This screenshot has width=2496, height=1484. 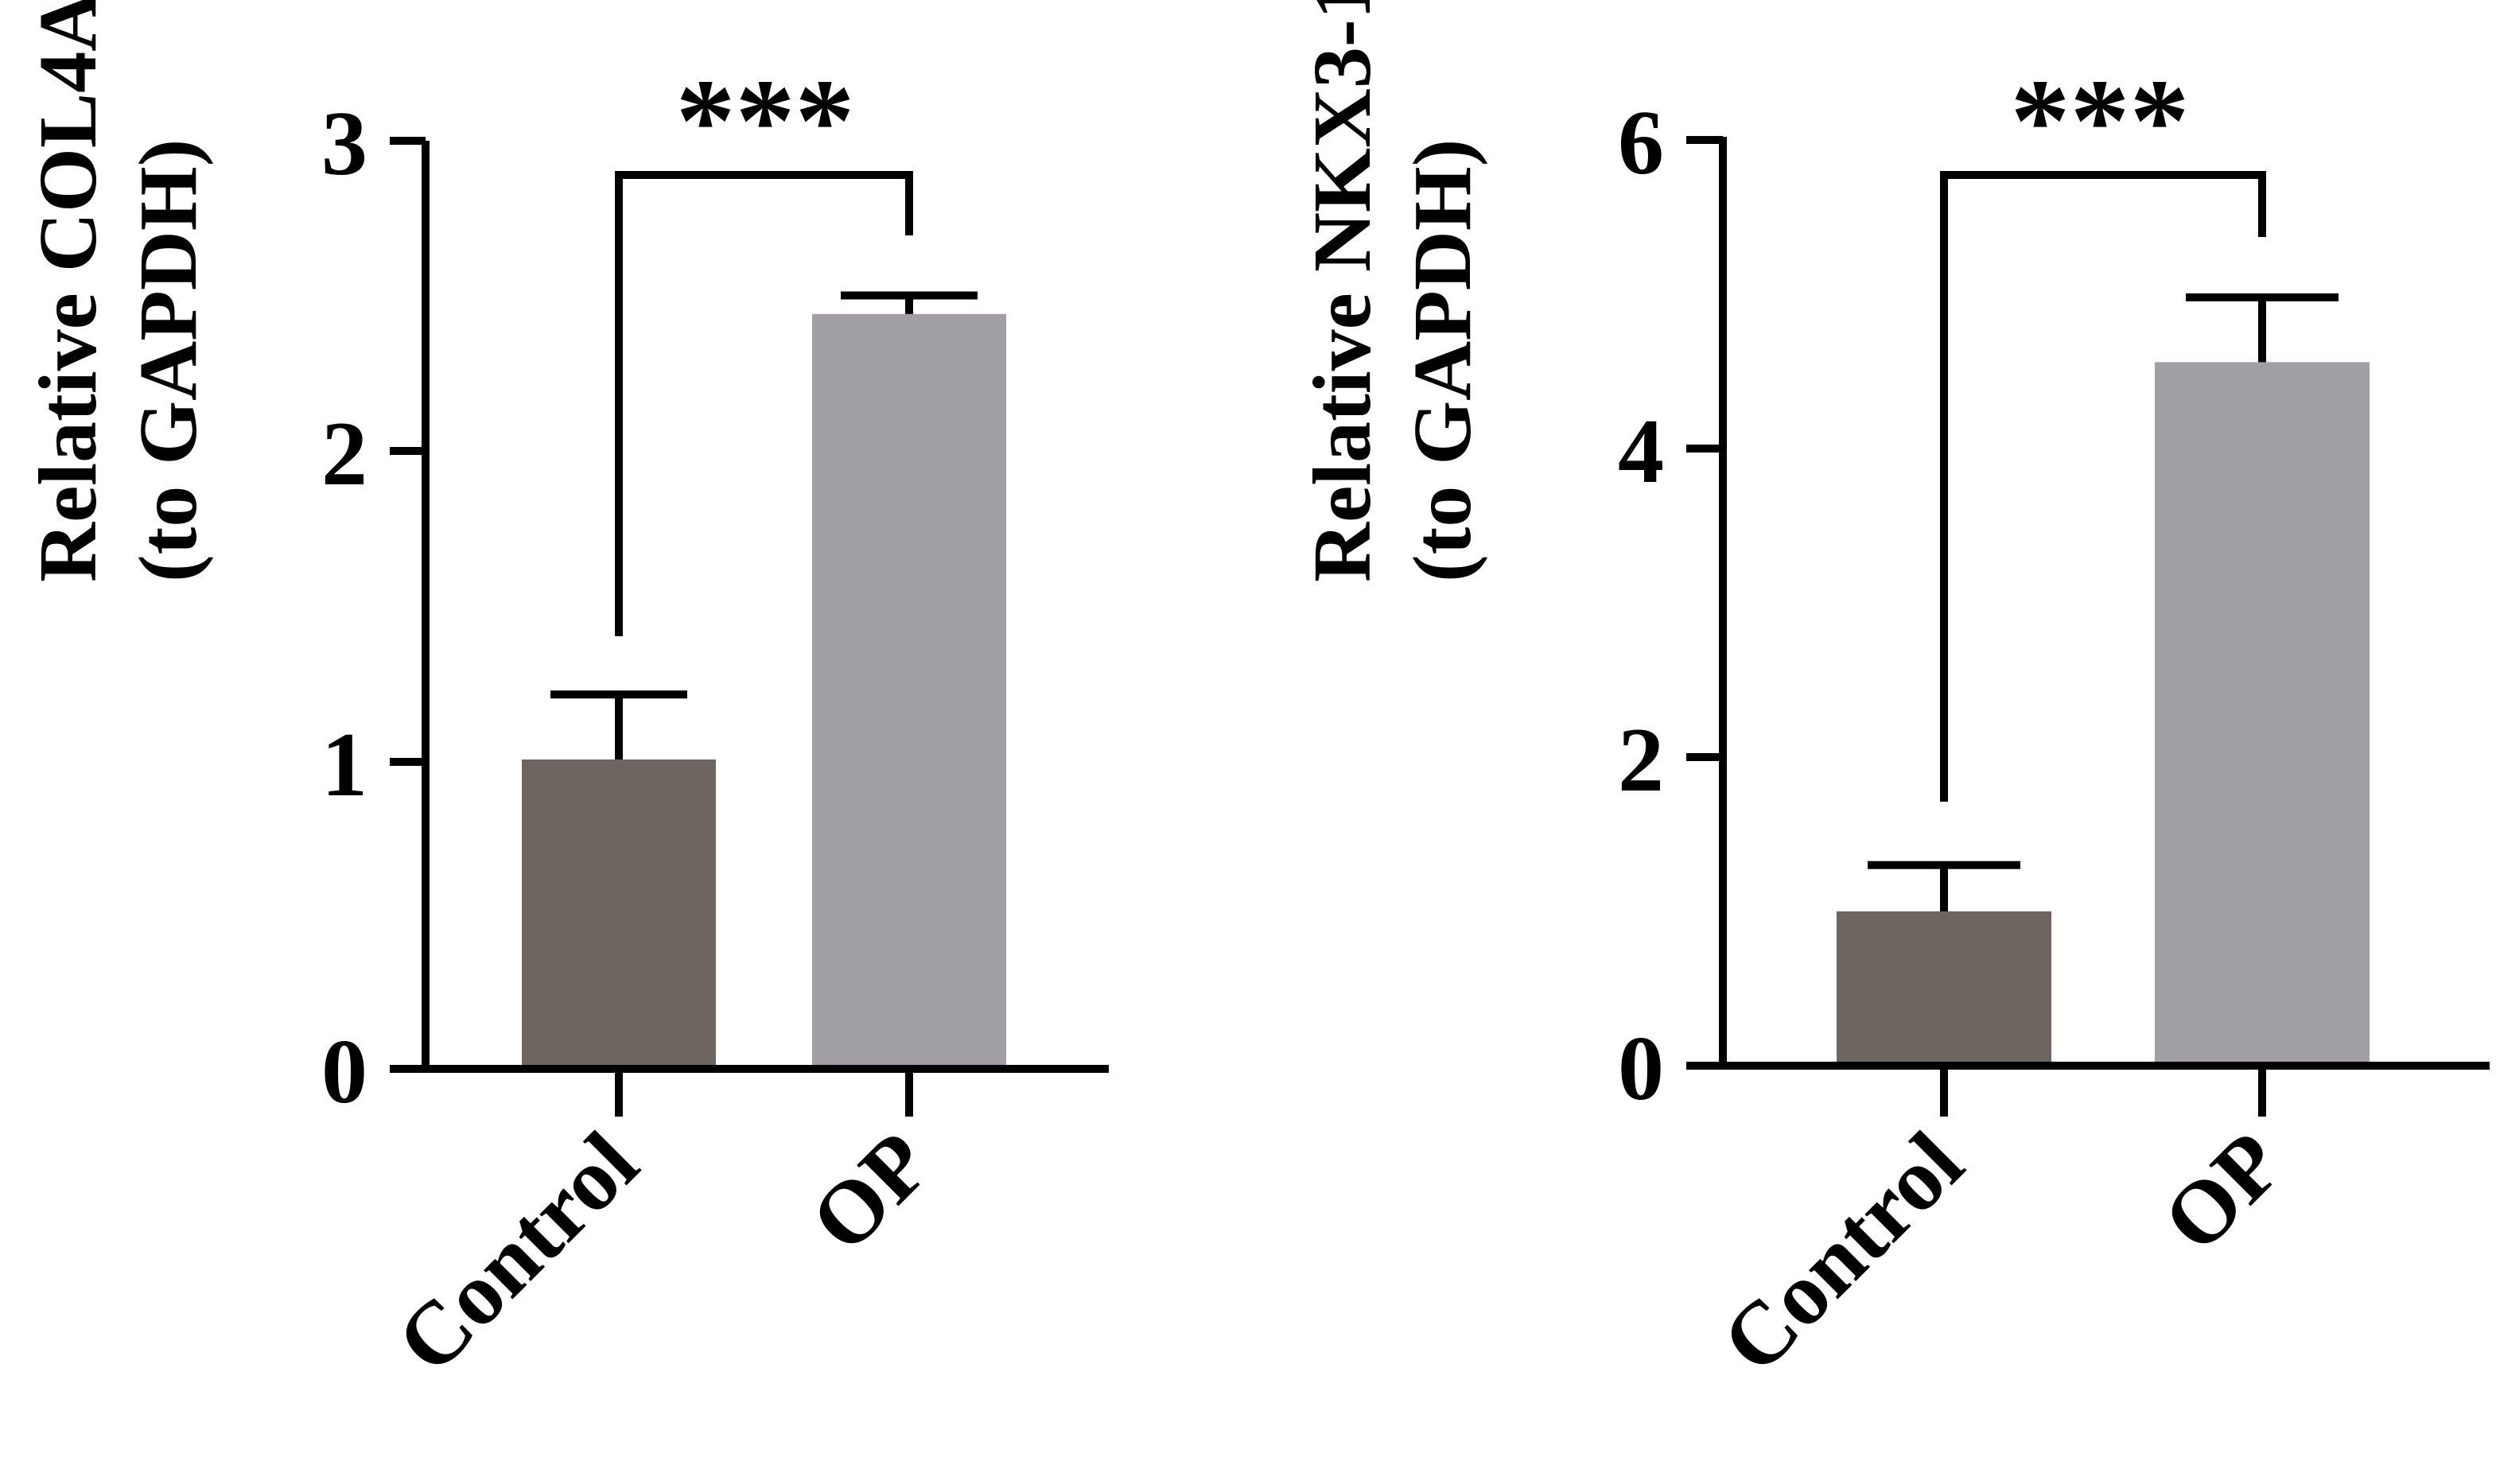 What do you see at coordinates (1343, 291) in the screenshot?
I see `y-axis-label-line1: Relative NKX3-1 level` at bounding box center [1343, 291].